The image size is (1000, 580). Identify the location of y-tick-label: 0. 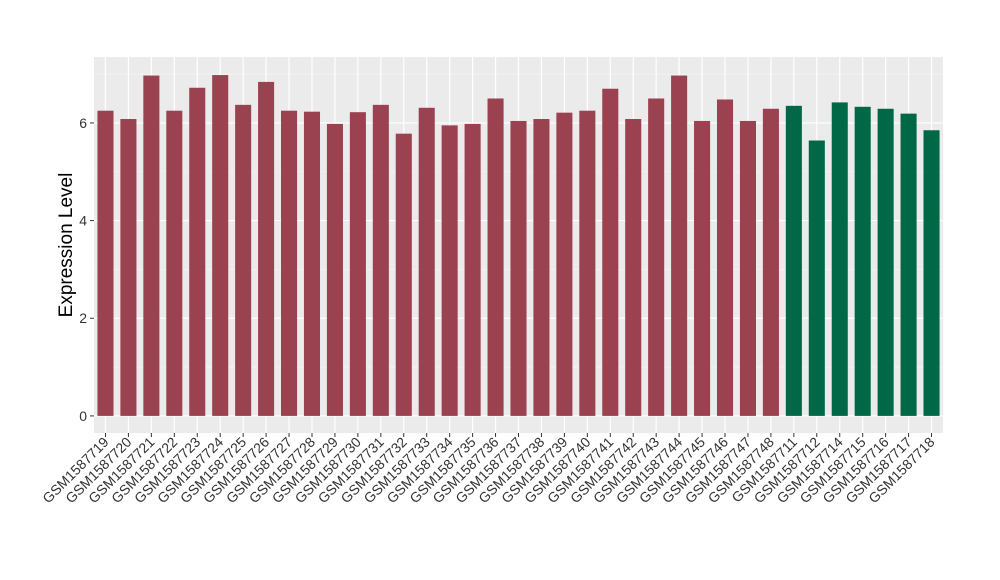
(83, 416).